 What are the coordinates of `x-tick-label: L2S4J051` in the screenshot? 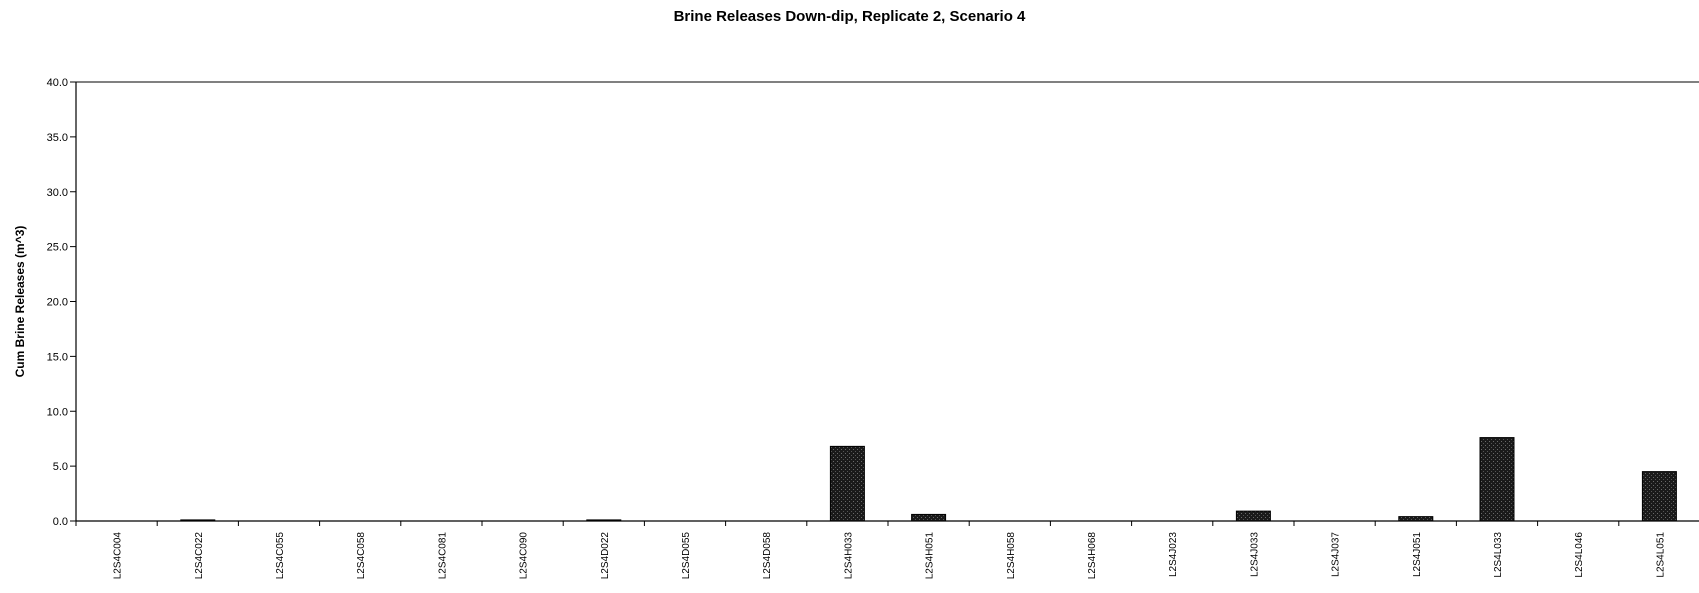 It's located at (1417, 554).